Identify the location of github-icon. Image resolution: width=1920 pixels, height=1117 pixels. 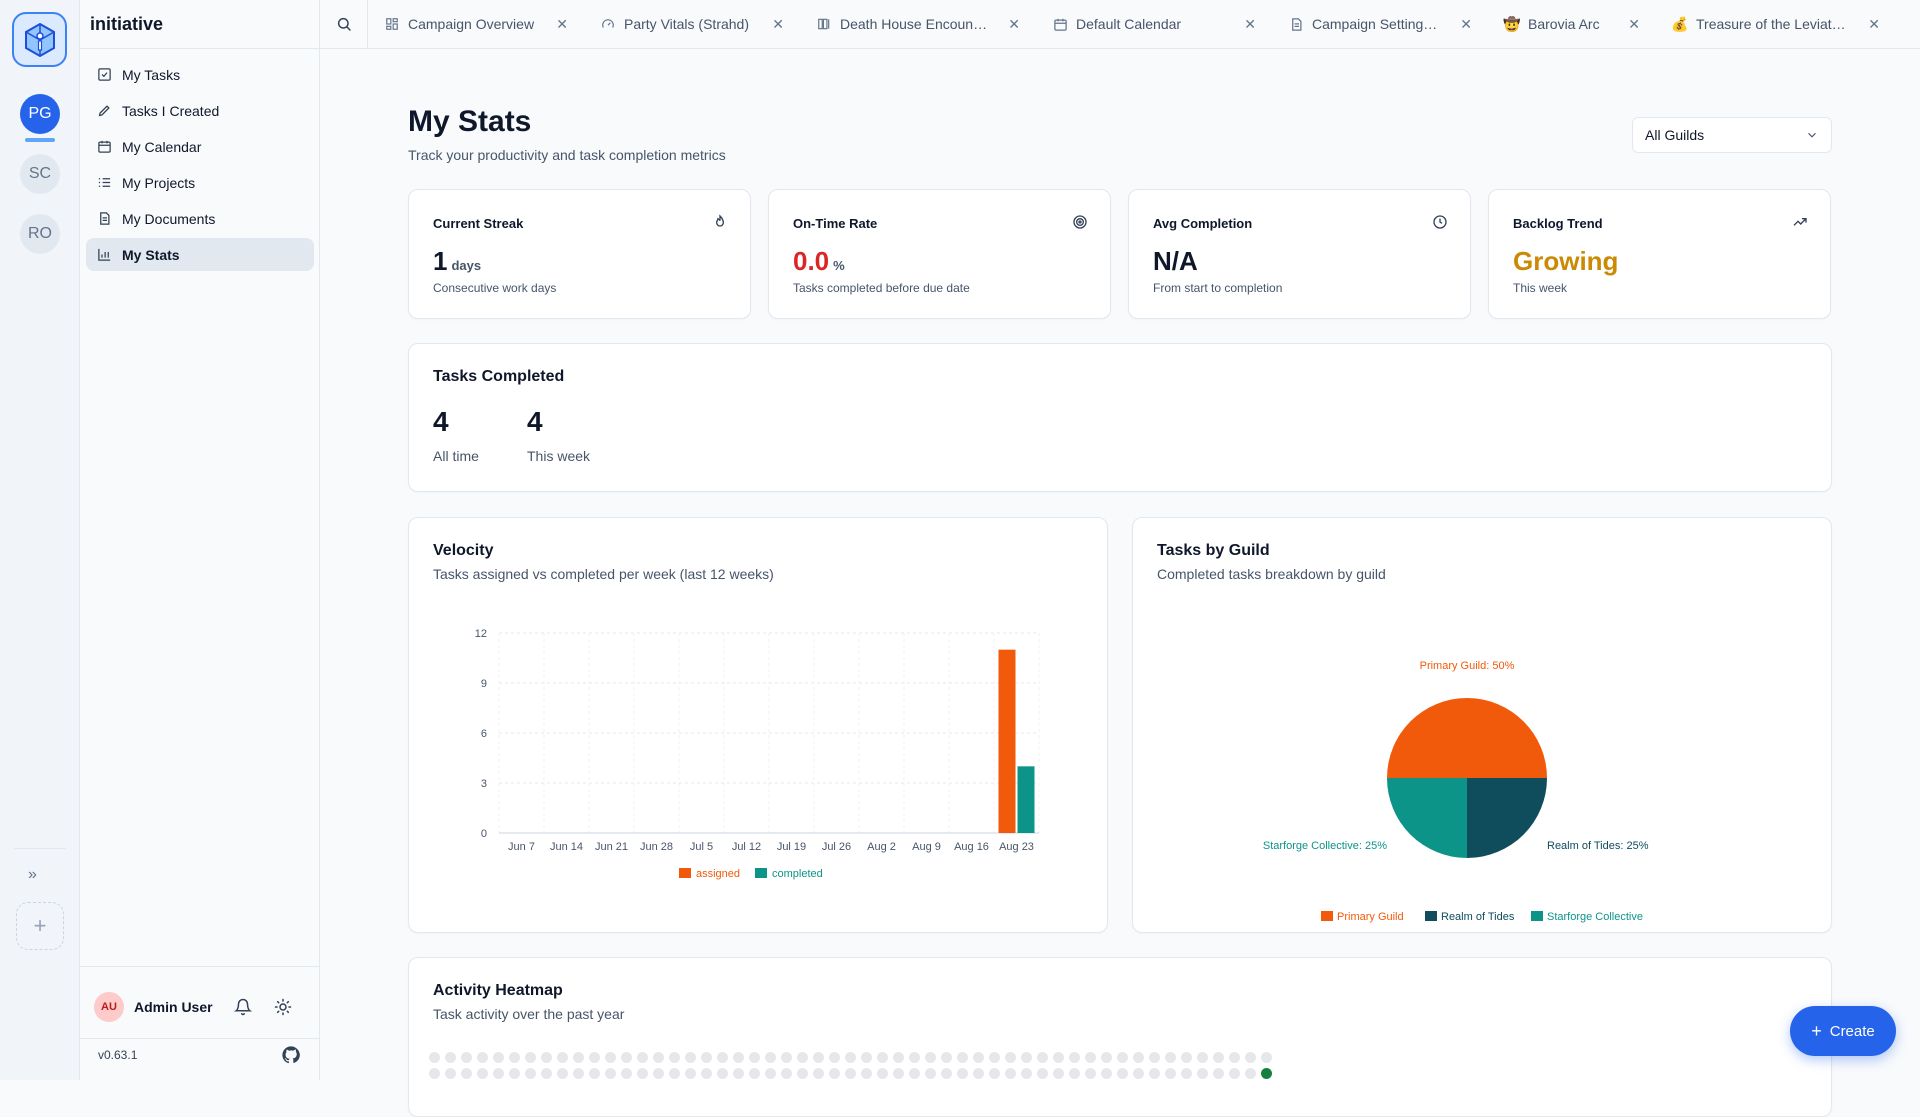
(291, 1057).